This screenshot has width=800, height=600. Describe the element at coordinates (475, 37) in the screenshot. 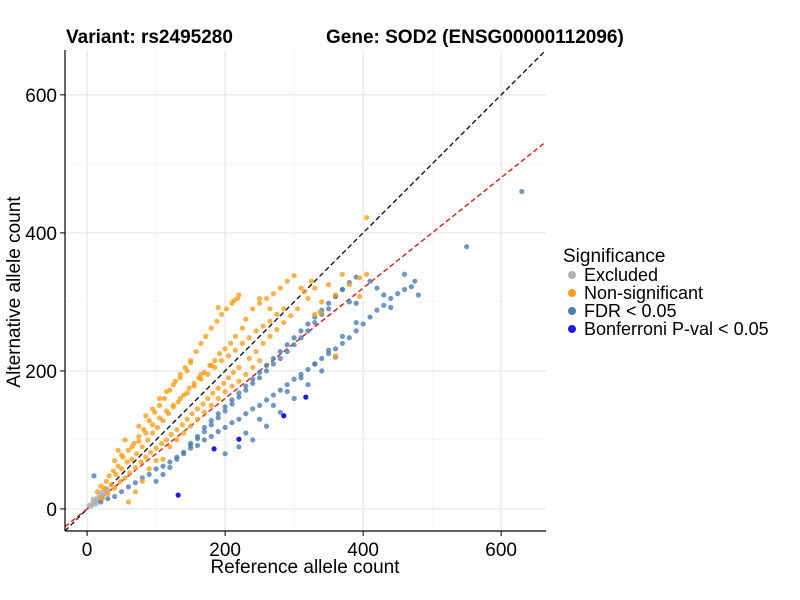

I see `gene-title: Gene: SOD2 (ENSG00000112096)` at that location.